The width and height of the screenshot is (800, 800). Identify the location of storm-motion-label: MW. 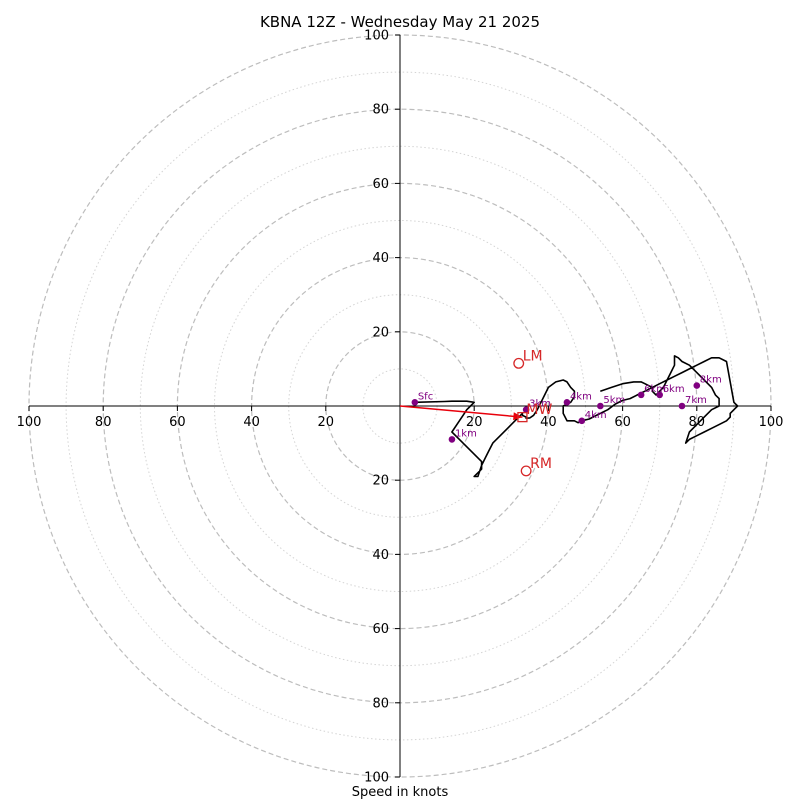
(539, 410).